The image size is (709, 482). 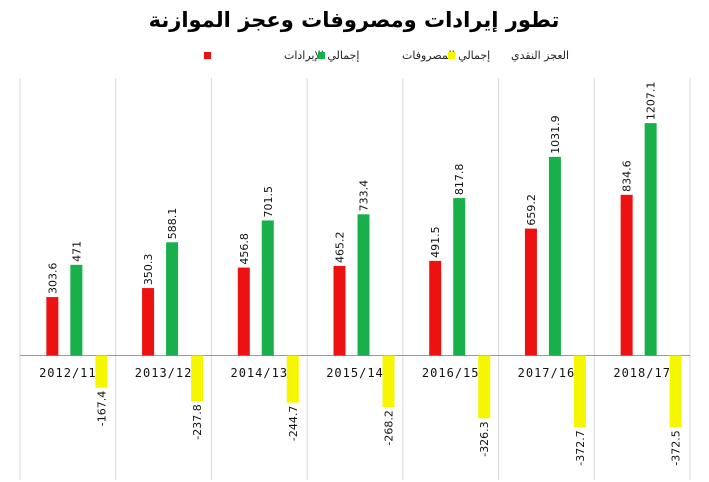 I want to click on bar-s1-c0, so click(x=76, y=310).